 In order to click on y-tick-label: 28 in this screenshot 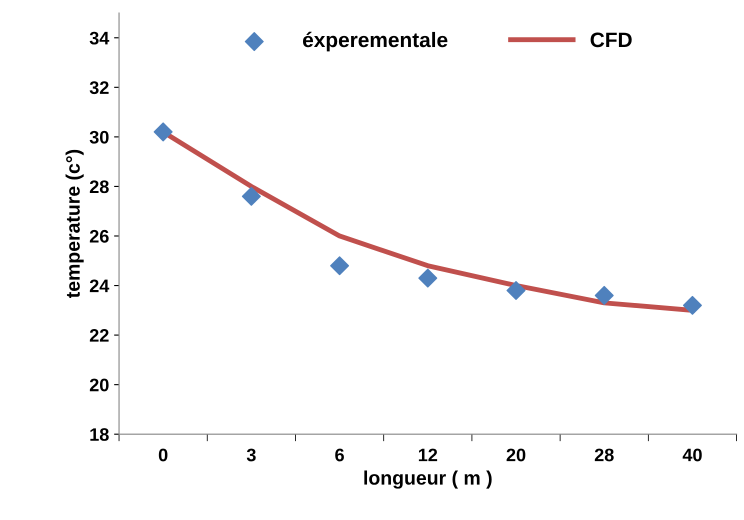, I will do `click(99, 187)`.